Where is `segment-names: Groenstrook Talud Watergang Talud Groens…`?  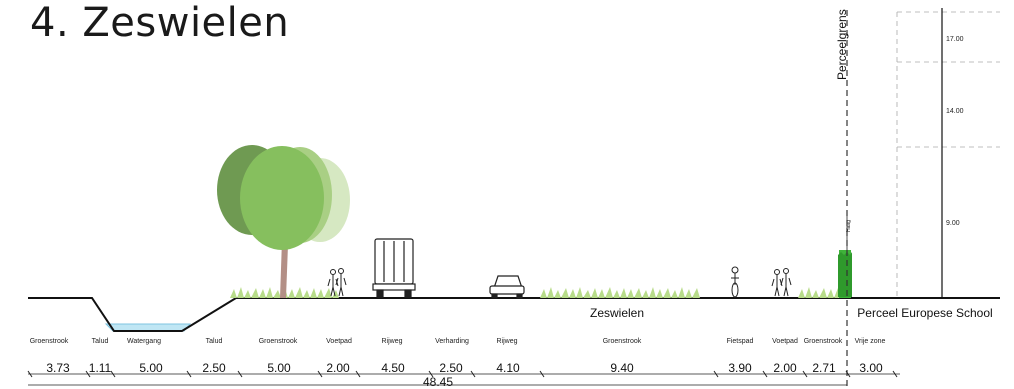 segment-names: Groenstrook Talud Watergang Talud Groens… is located at coordinates (458, 341).